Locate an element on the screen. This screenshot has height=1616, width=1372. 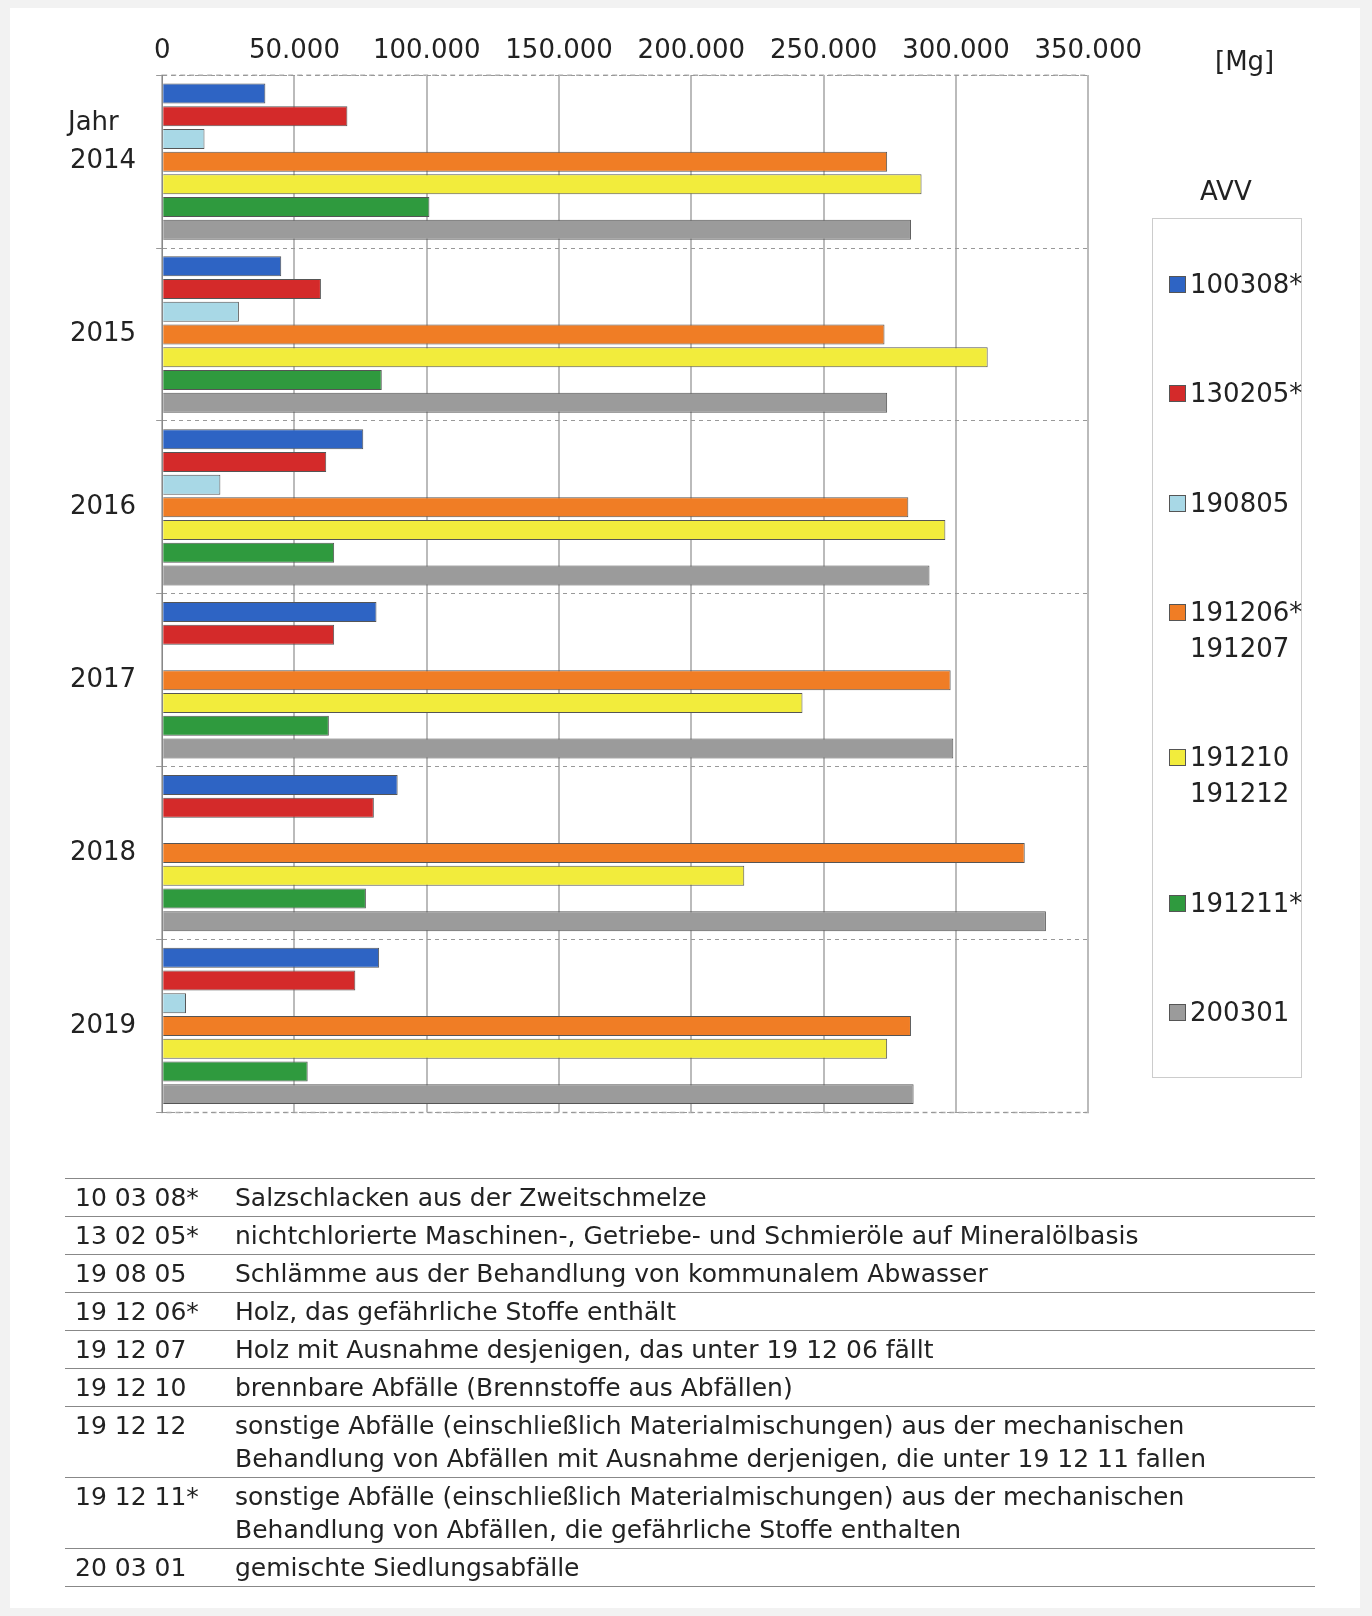
text: 19 12 06* Holz, das gefährliche Stoffe enthält is located at coordinates (375, 1311).